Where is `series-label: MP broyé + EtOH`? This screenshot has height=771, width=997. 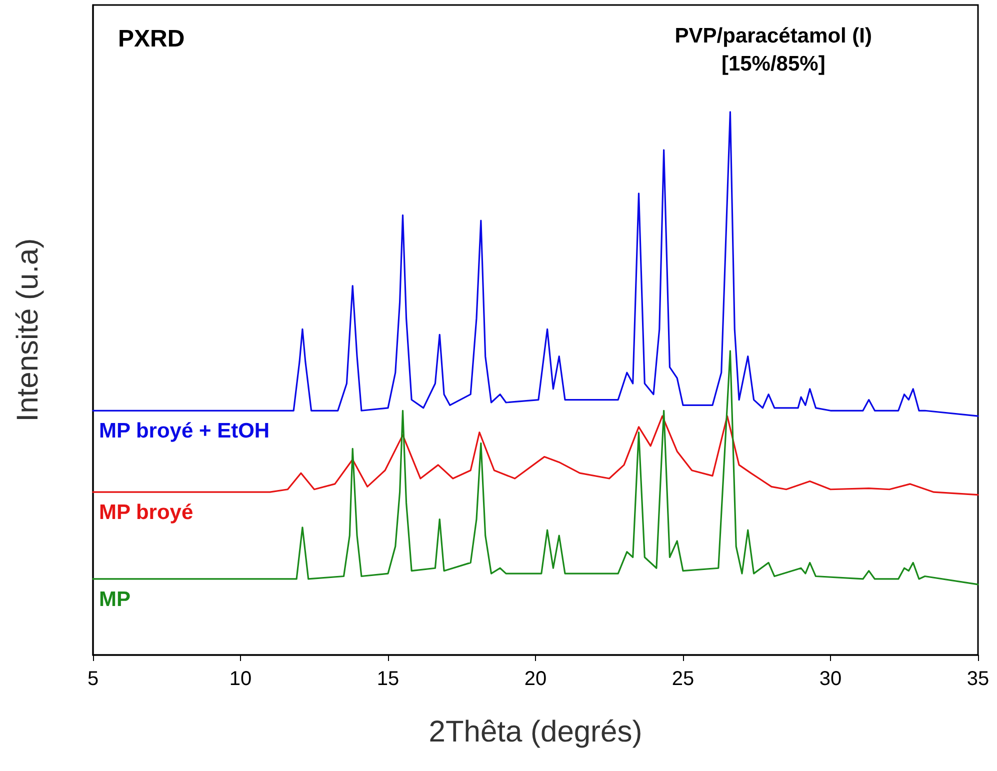
series-label: MP broyé + EtOH is located at coordinates (184, 431).